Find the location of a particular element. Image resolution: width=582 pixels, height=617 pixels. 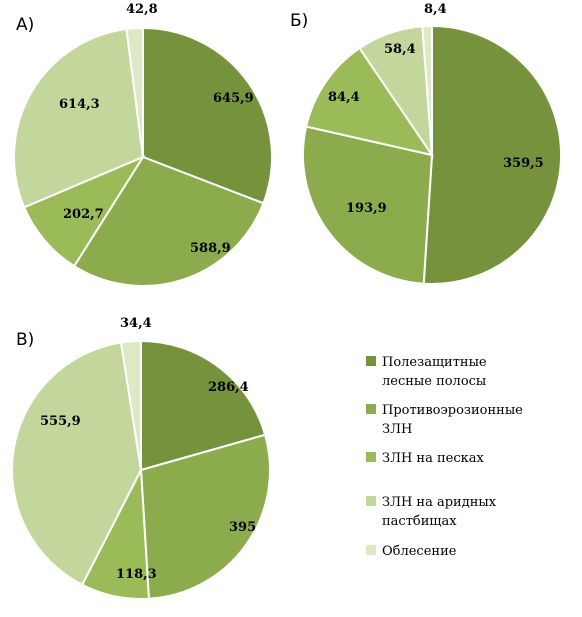

legend-swatch-sands is located at coordinates (371, 457).